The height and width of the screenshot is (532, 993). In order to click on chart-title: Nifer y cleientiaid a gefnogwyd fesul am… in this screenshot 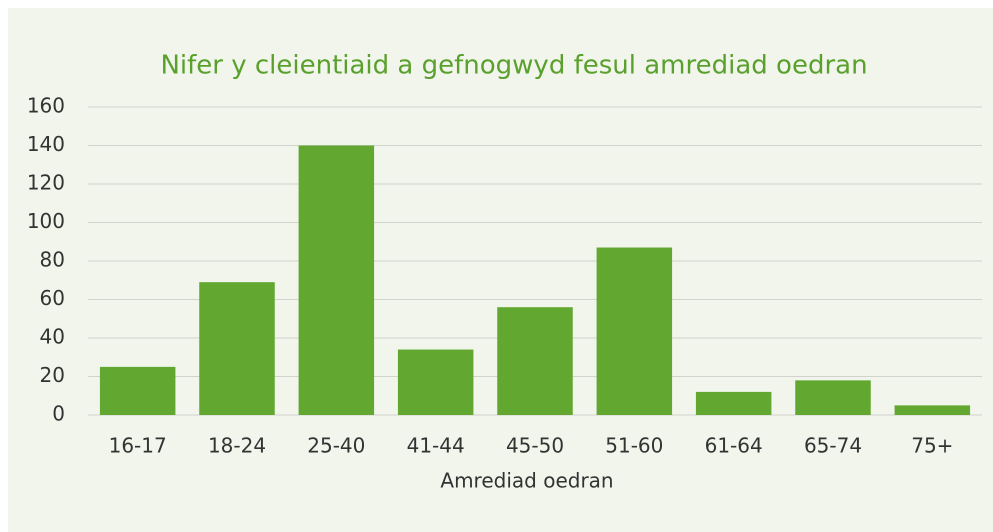, I will do `click(513, 66)`.